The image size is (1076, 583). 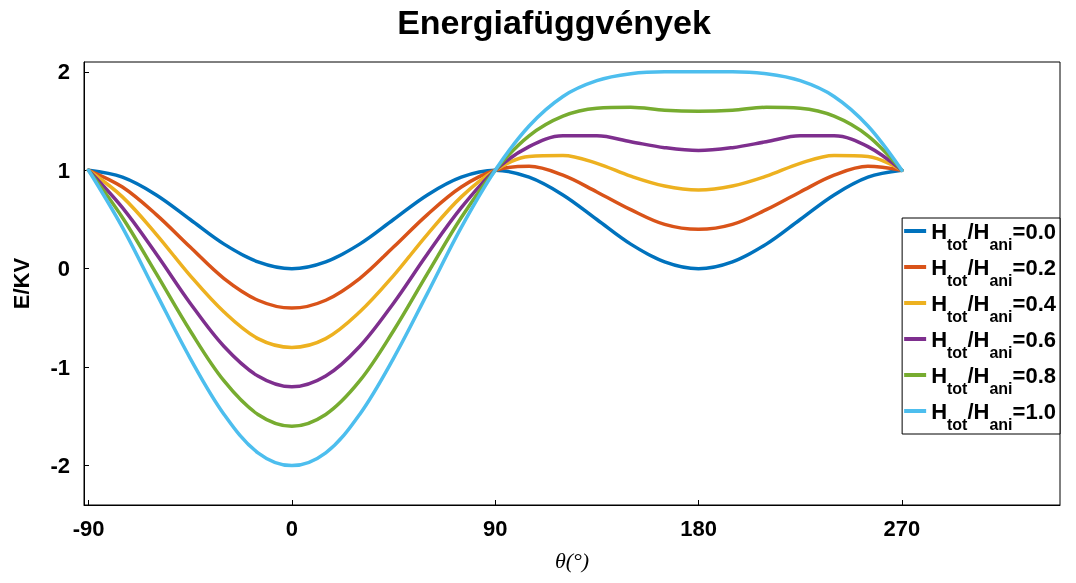 What do you see at coordinates (63, 269) in the screenshot?
I see `y-tick-label: 0` at bounding box center [63, 269].